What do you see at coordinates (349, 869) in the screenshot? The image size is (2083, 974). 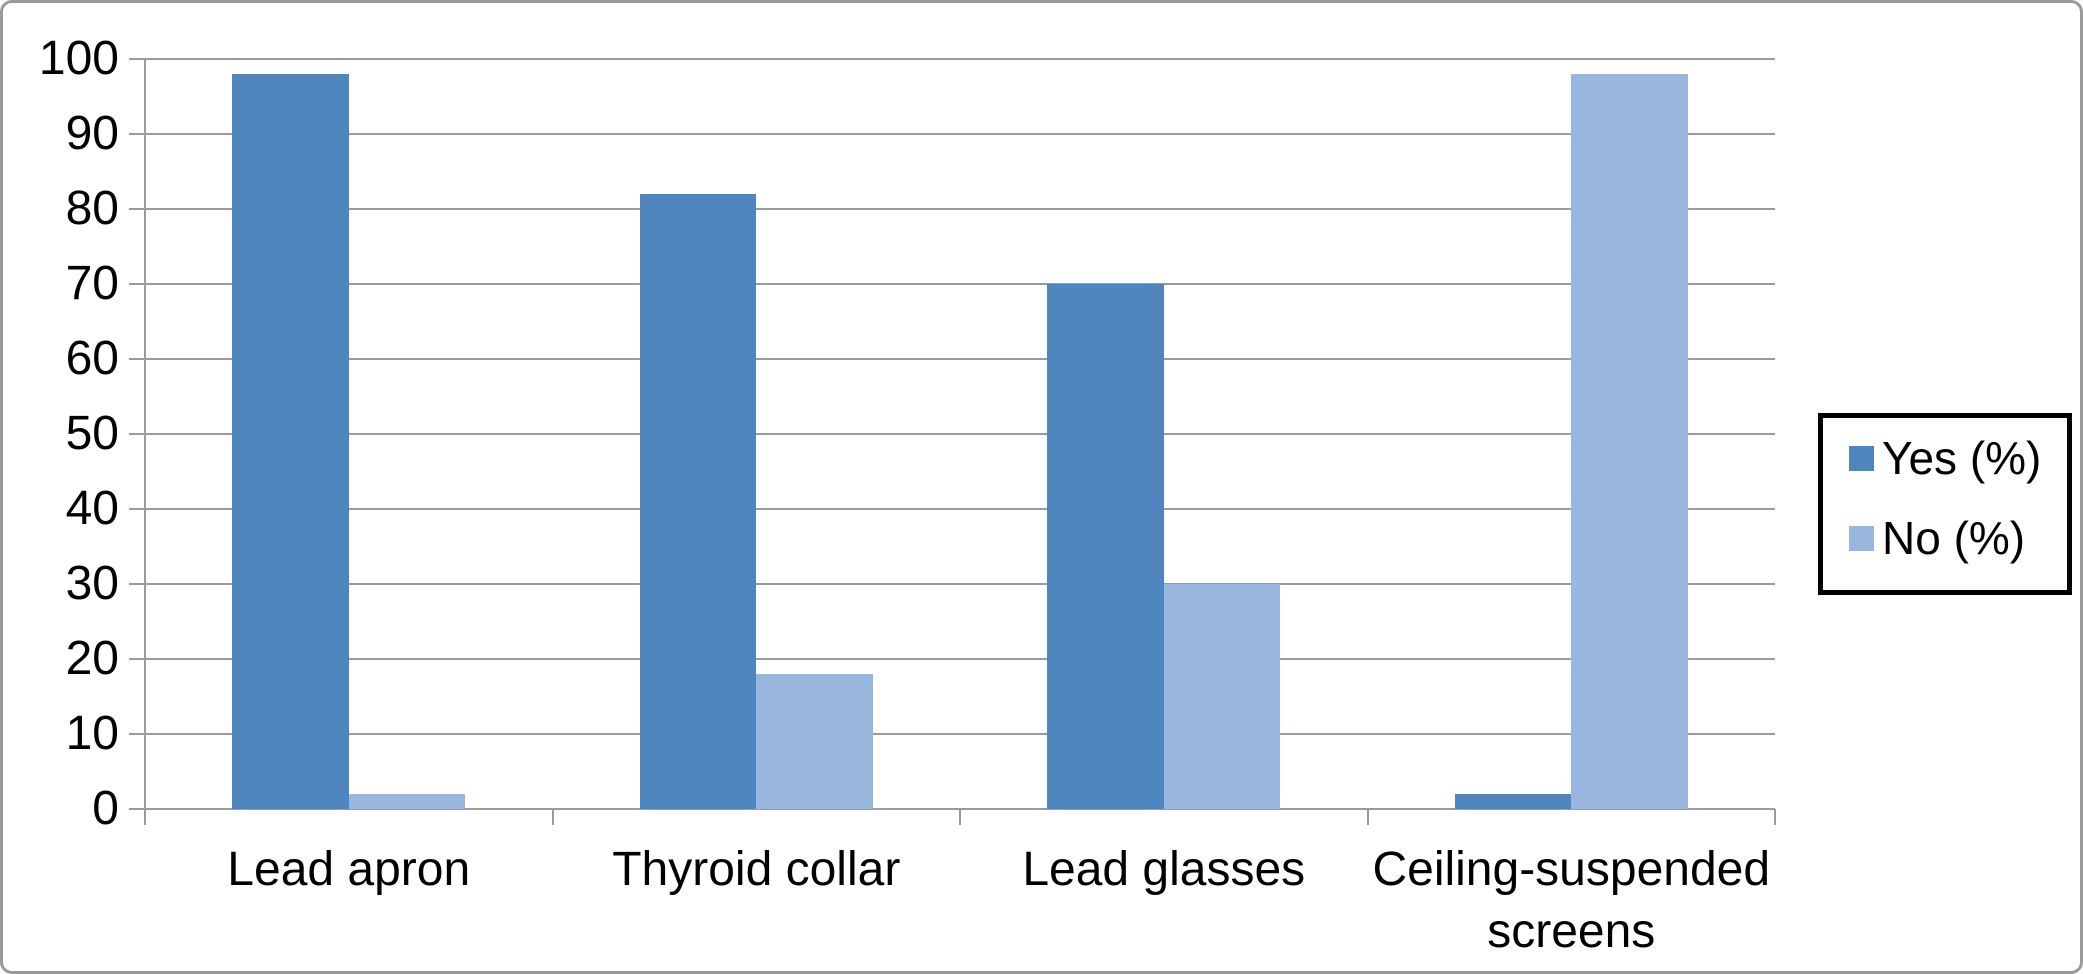 I see `x-axis-label-lead-apron: Lead apron` at bounding box center [349, 869].